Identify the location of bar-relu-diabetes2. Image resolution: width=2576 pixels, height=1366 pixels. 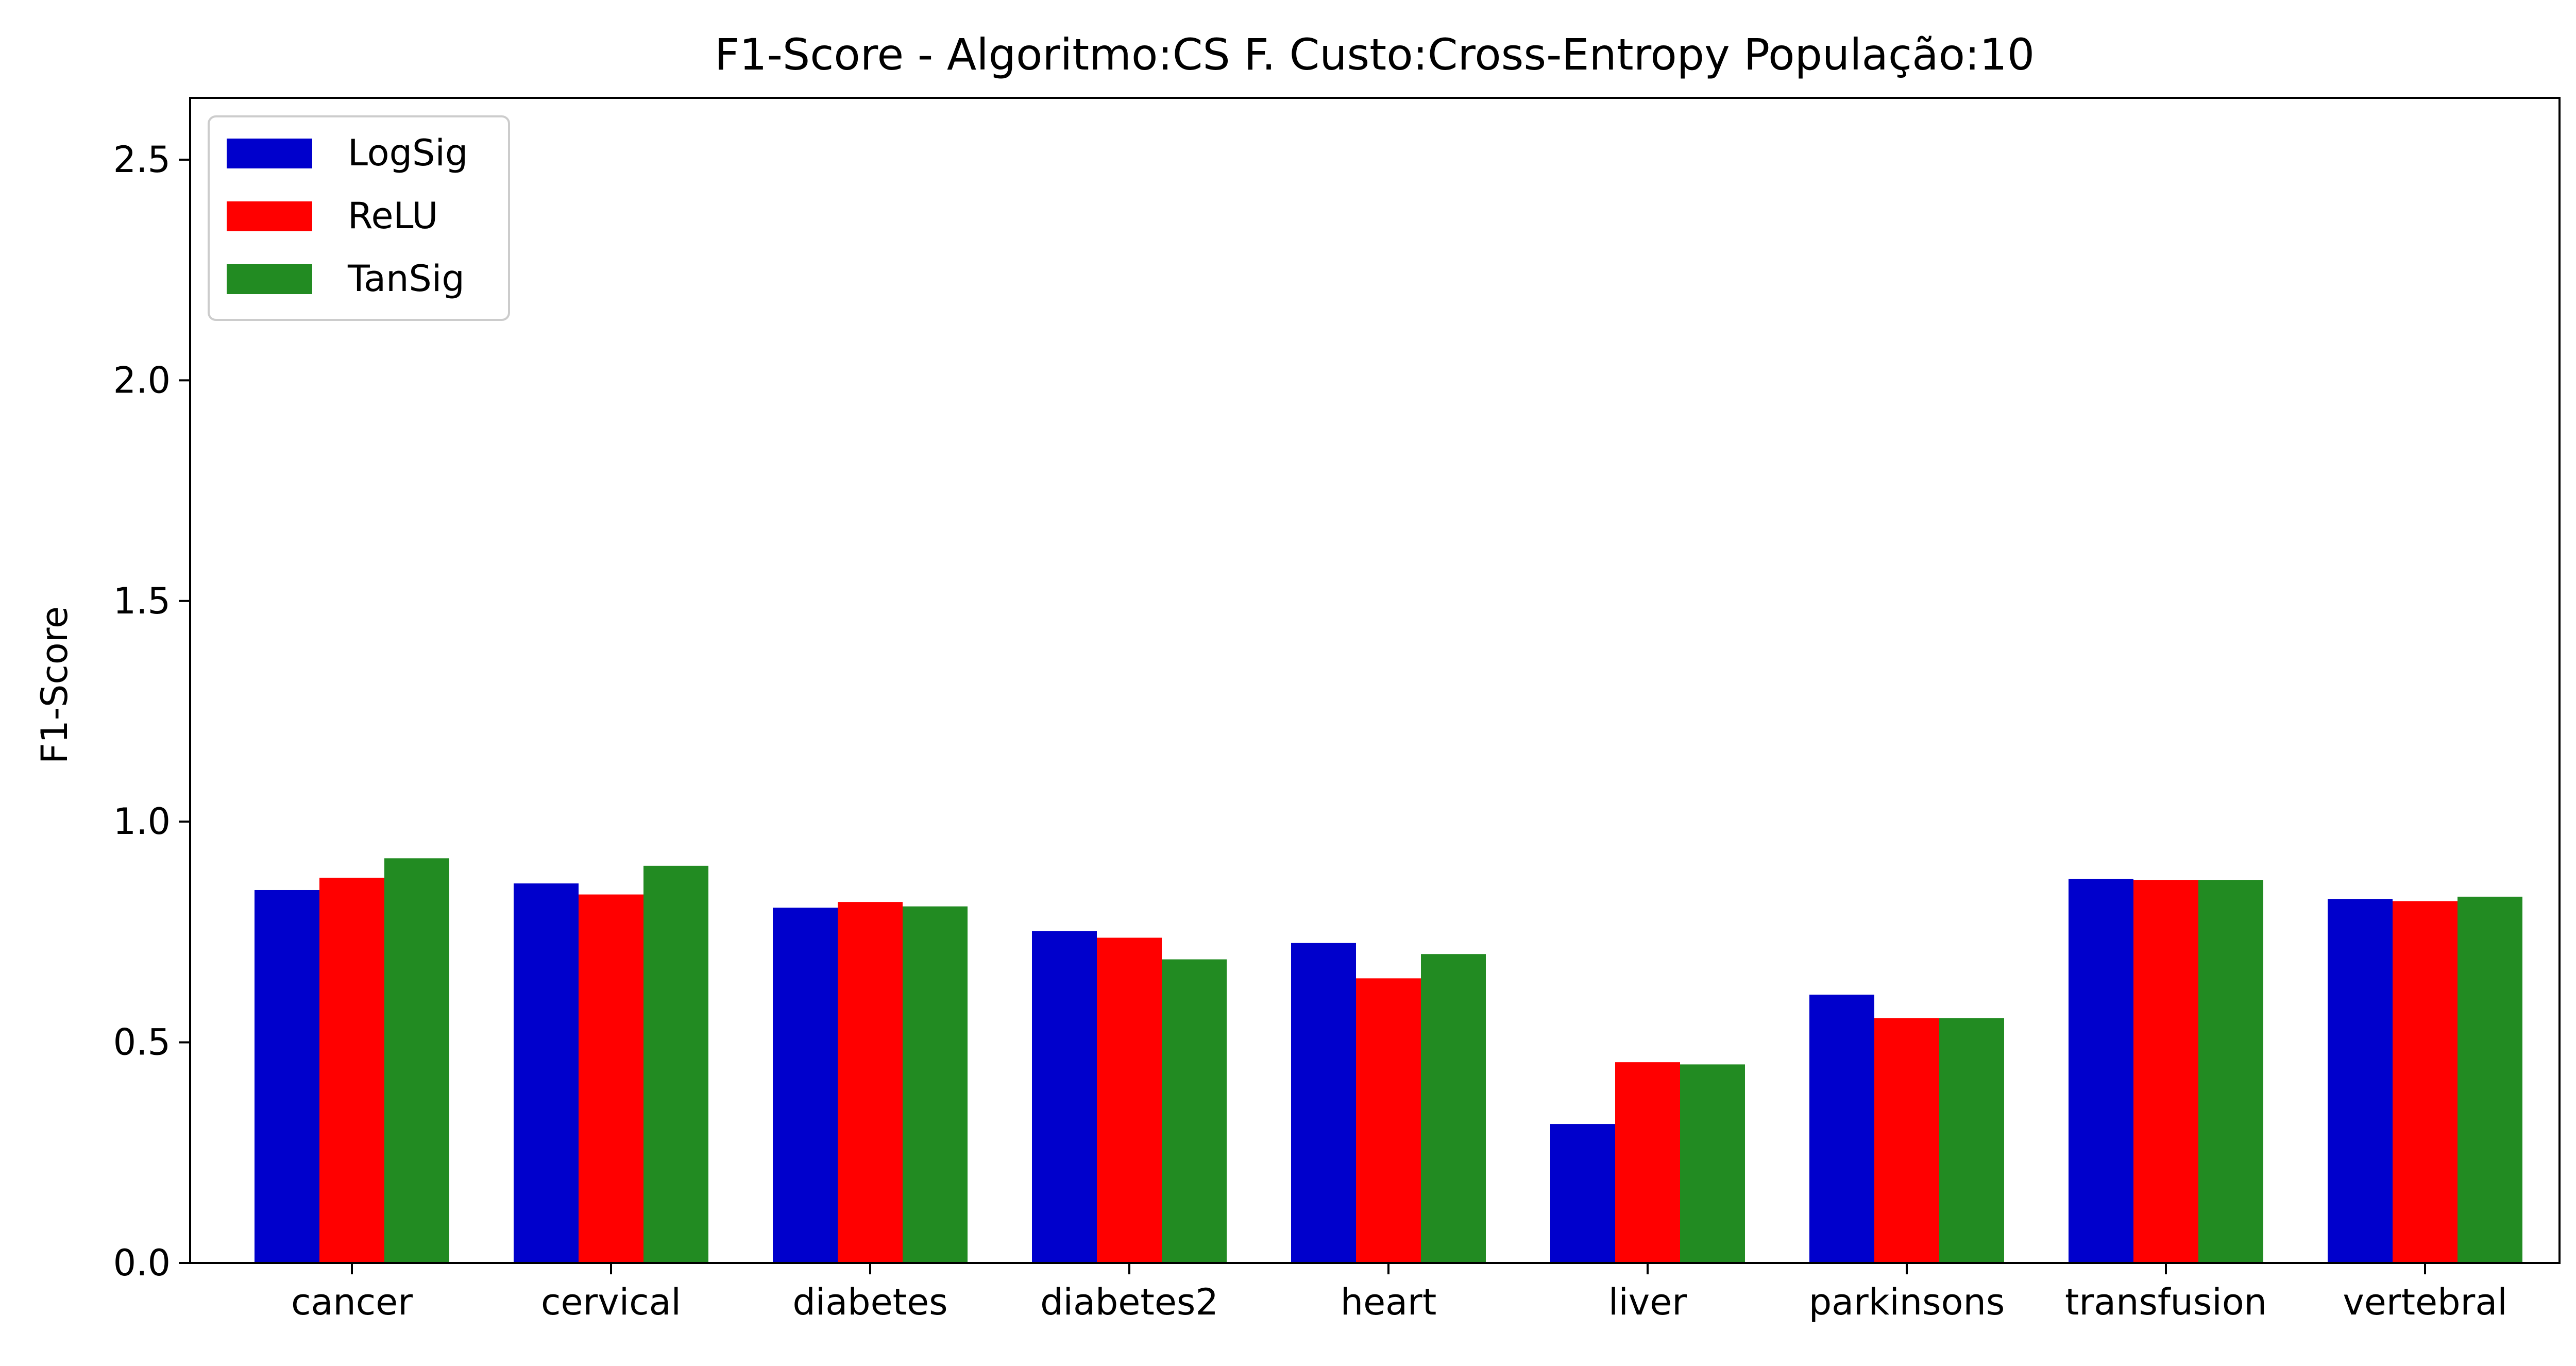
(1129, 1100).